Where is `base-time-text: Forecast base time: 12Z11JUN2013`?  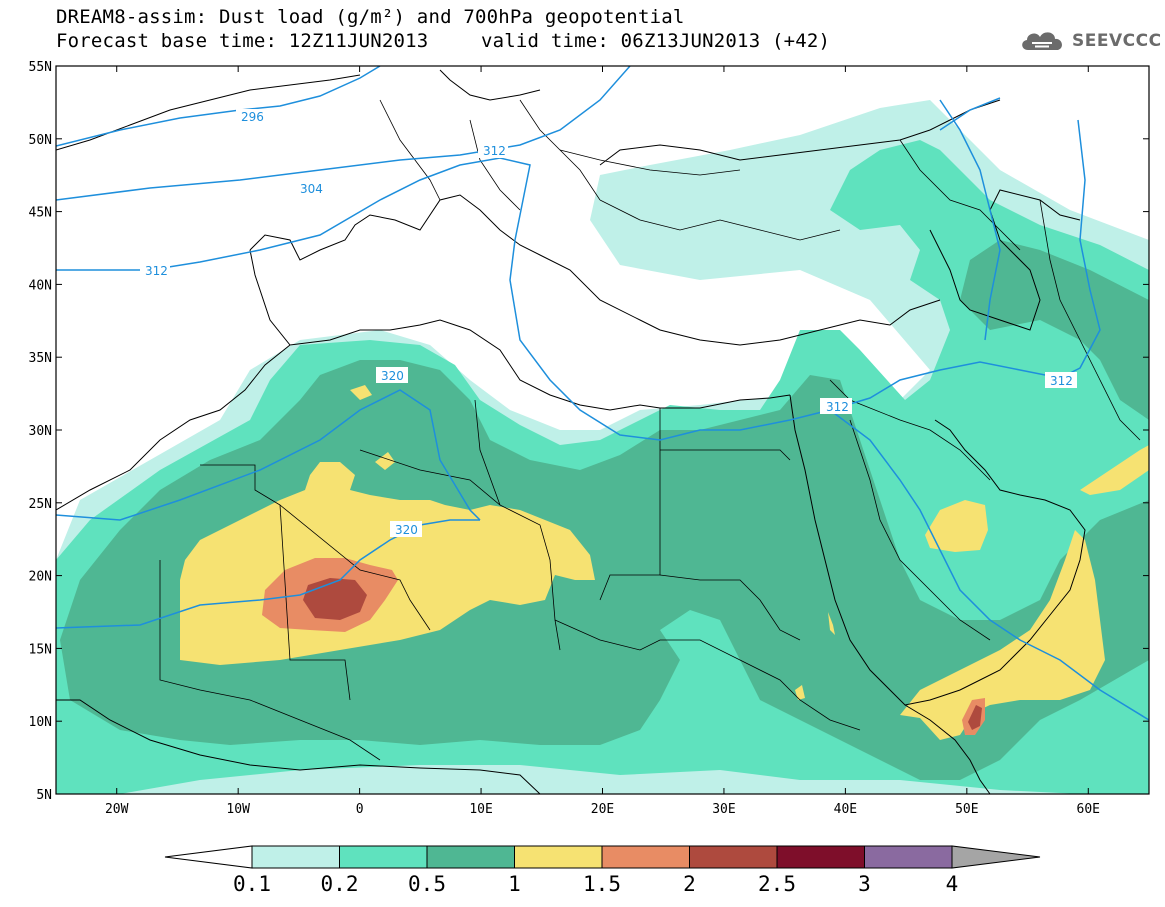
base-time-text: Forecast base time: 12Z11JUN2013 is located at coordinates (242, 41).